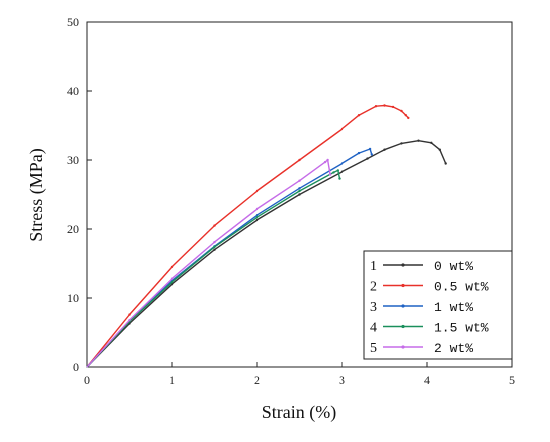  What do you see at coordinates (461, 328) in the screenshot?
I see `legend-label: 1.5 wt%` at bounding box center [461, 328].